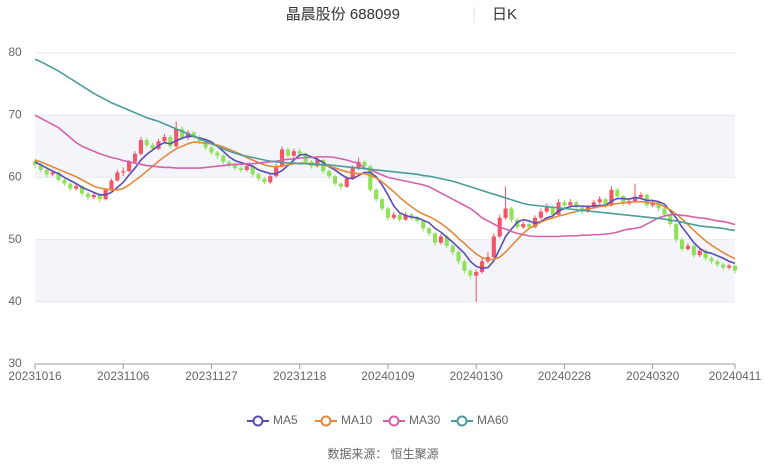  Describe the element at coordinates (425, 420) in the screenshot. I see `legend-label: MA30` at that location.